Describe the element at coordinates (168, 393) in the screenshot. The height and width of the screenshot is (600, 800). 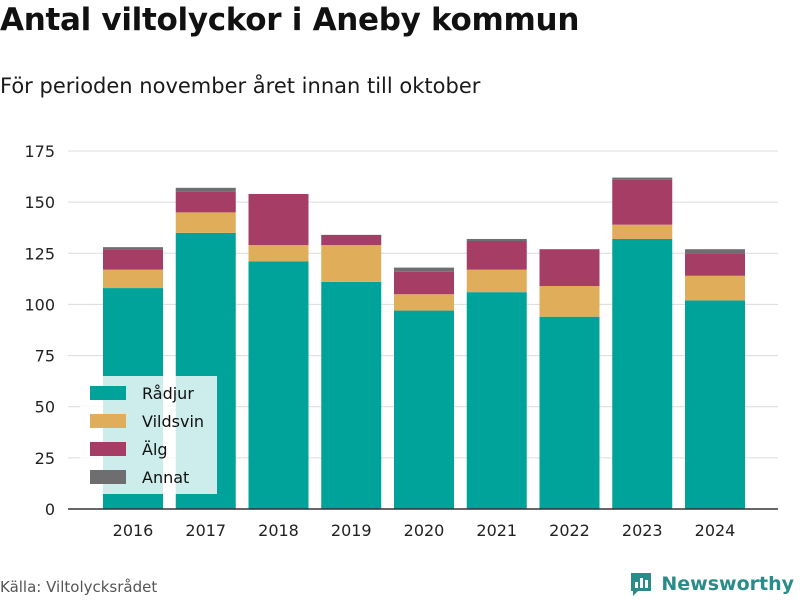
I see `legend-label: Rådjur` at that location.